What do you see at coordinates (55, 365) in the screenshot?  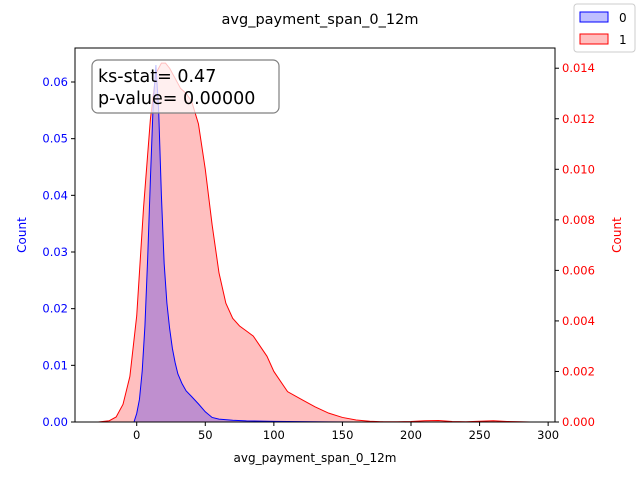 I see `y-left-tick-label: 0.01` at bounding box center [55, 365].